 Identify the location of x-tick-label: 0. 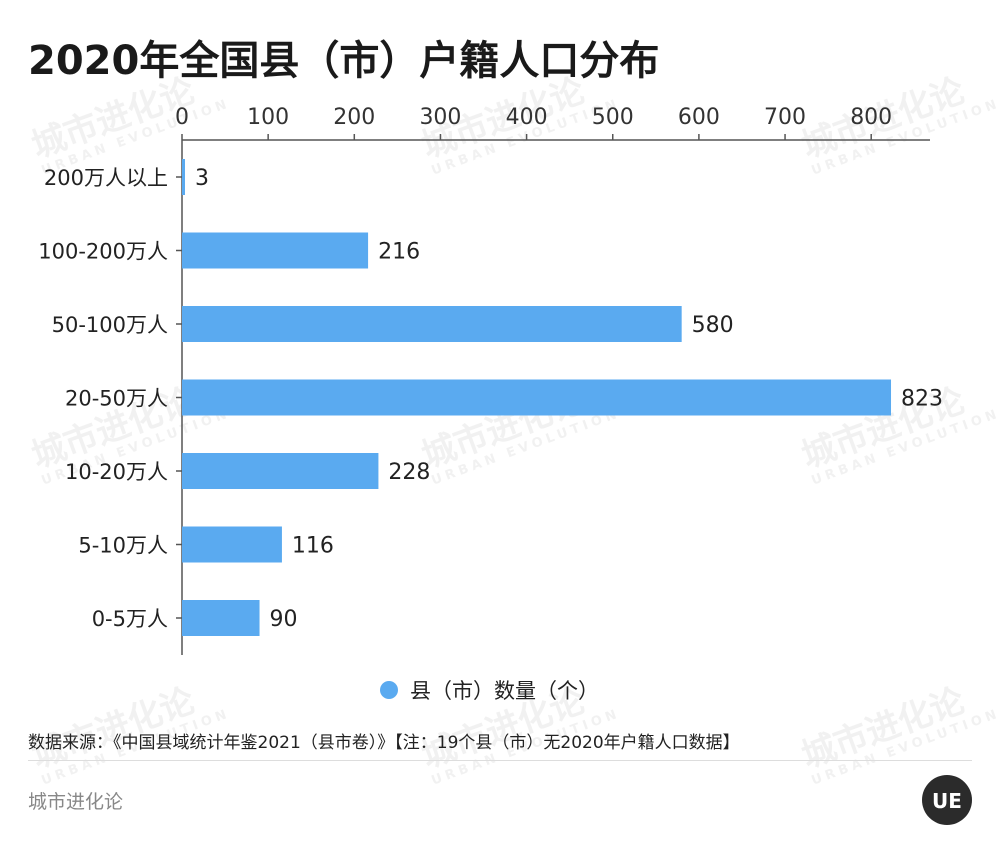
(182, 117).